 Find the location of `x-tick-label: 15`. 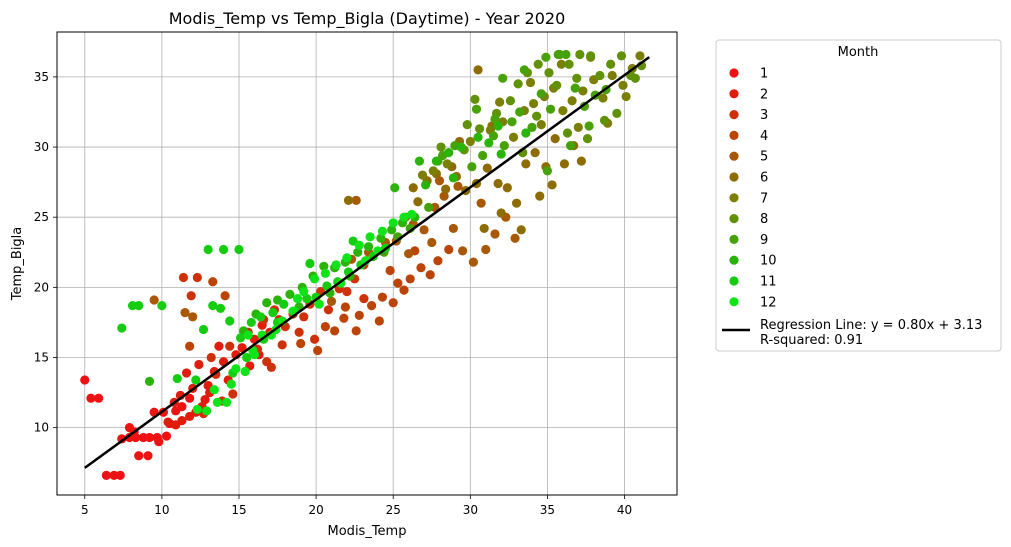

x-tick-label: 15 is located at coordinates (238, 510).